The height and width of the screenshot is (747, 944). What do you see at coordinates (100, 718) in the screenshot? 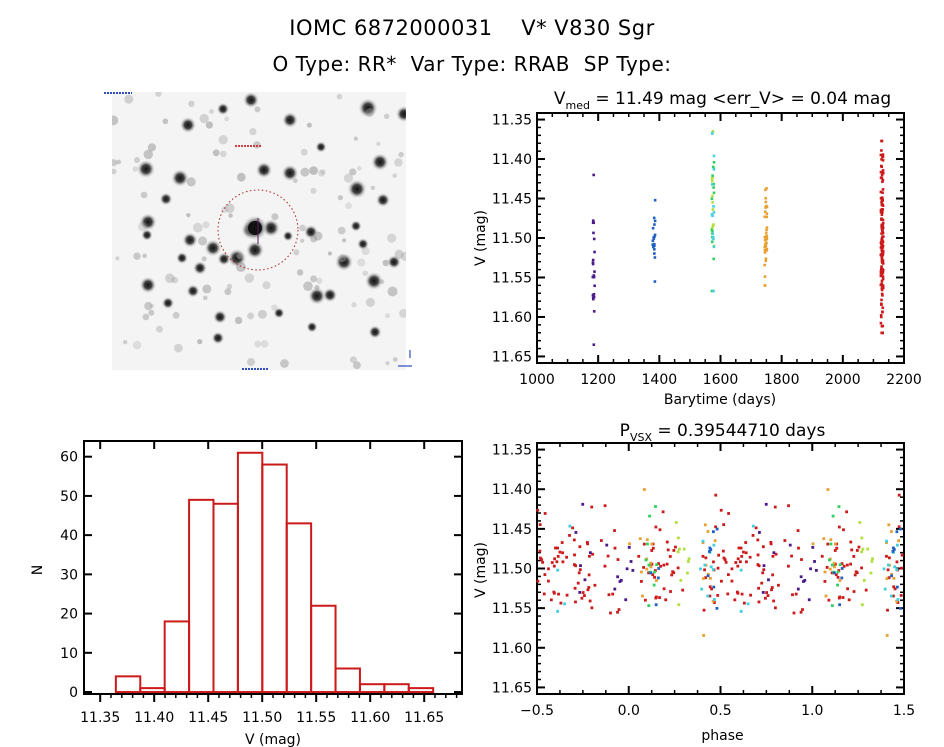
I see `hist-x-tick-label: 11.35` at bounding box center [100, 718].